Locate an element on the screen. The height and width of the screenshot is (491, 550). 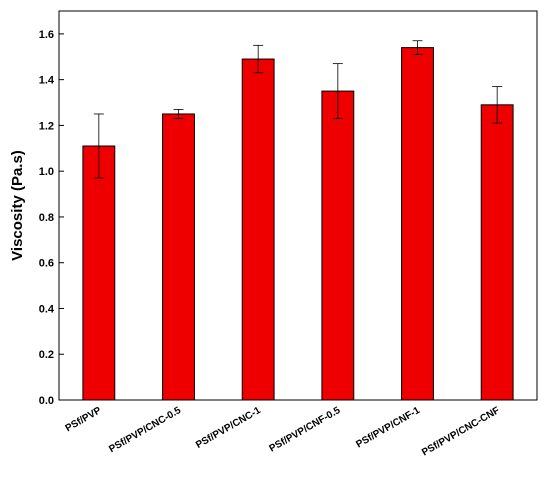
y-tick-label: 0.8 is located at coordinates (46, 218).